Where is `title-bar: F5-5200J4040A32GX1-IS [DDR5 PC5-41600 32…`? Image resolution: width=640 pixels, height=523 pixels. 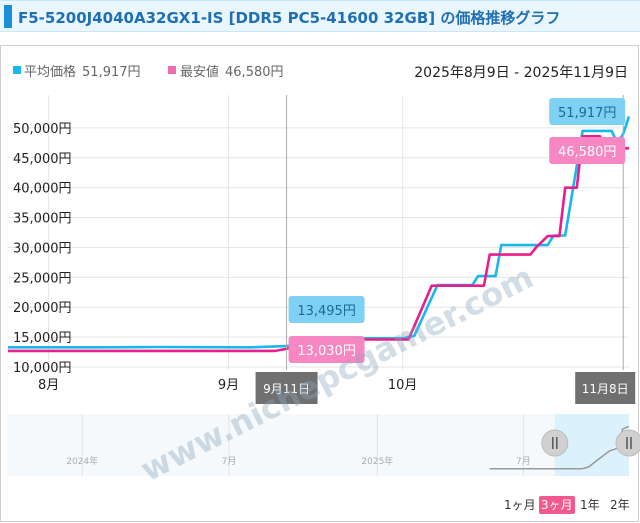 title-bar: F5-5200J4040A32GX1-IS [DDR5 PC5-41600 32… is located at coordinates (320, 16).